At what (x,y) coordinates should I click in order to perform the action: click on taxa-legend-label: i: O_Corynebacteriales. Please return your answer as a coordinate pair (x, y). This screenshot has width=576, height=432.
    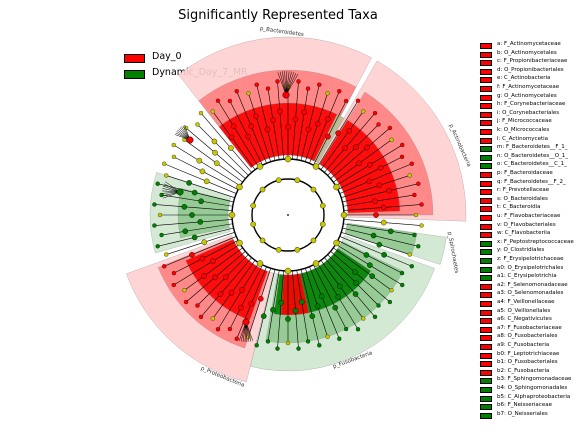
    Looking at the image, I should click on (528, 112).